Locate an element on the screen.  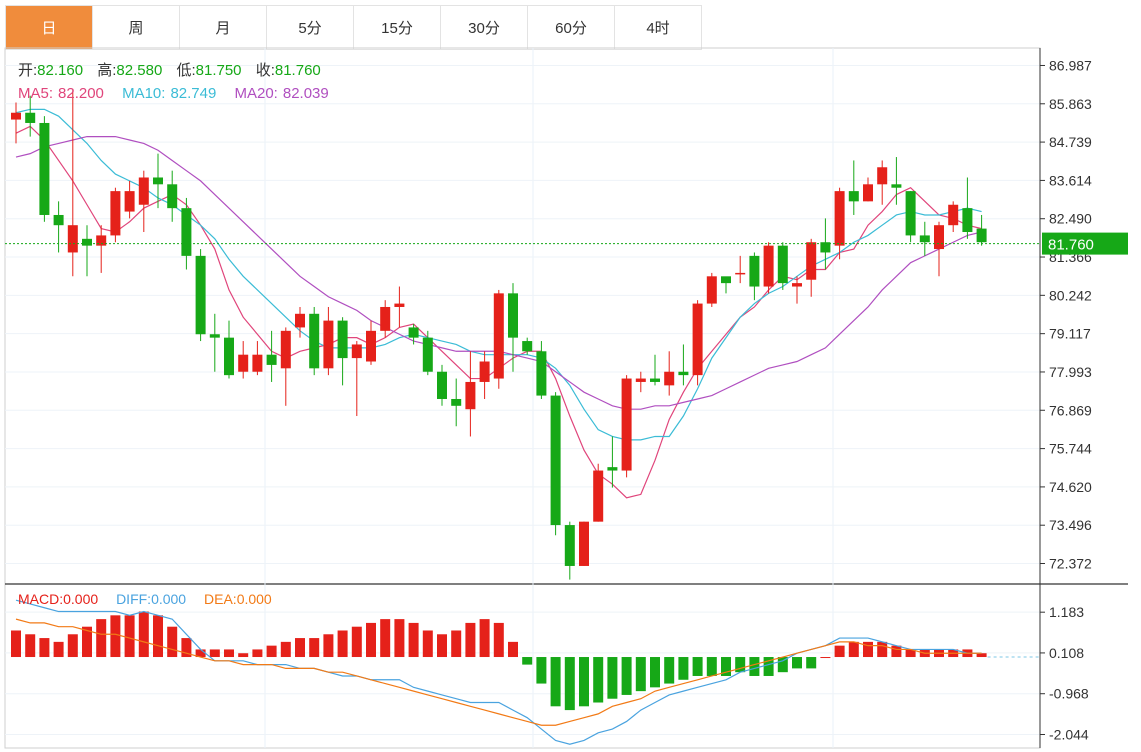
dea-label: DEA: is located at coordinates (220, 599).